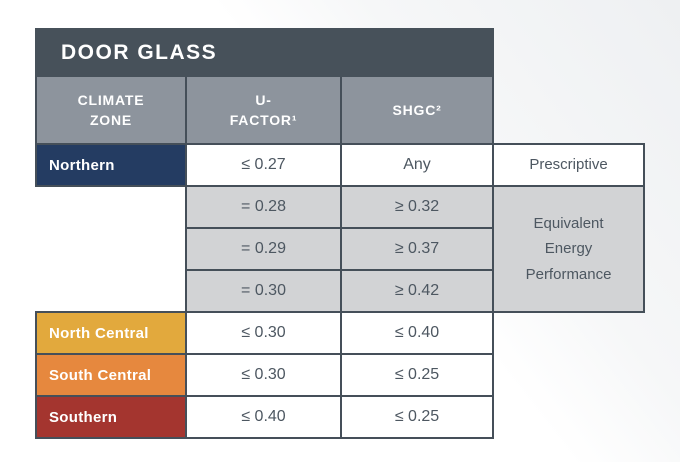 This screenshot has width=680, height=462. What do you see at coordinates (569, 165) in the screenshot?
I see `compliance-path-prescriptive: Prescriptive` at bounding box center [569, 165].